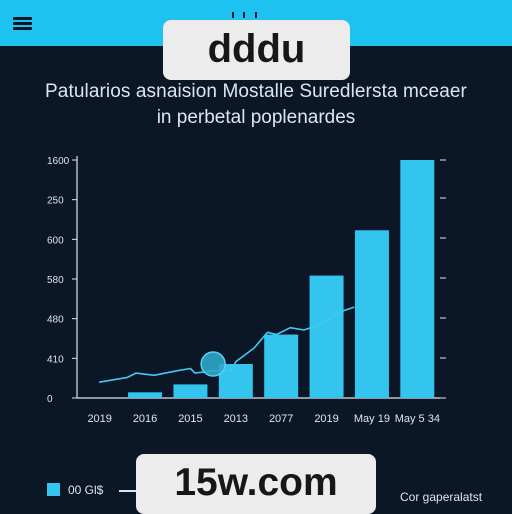  Describe the element at coordinates (256, 484) in the screenshot. I see `watermark-bottom: 15w.com` at that location.